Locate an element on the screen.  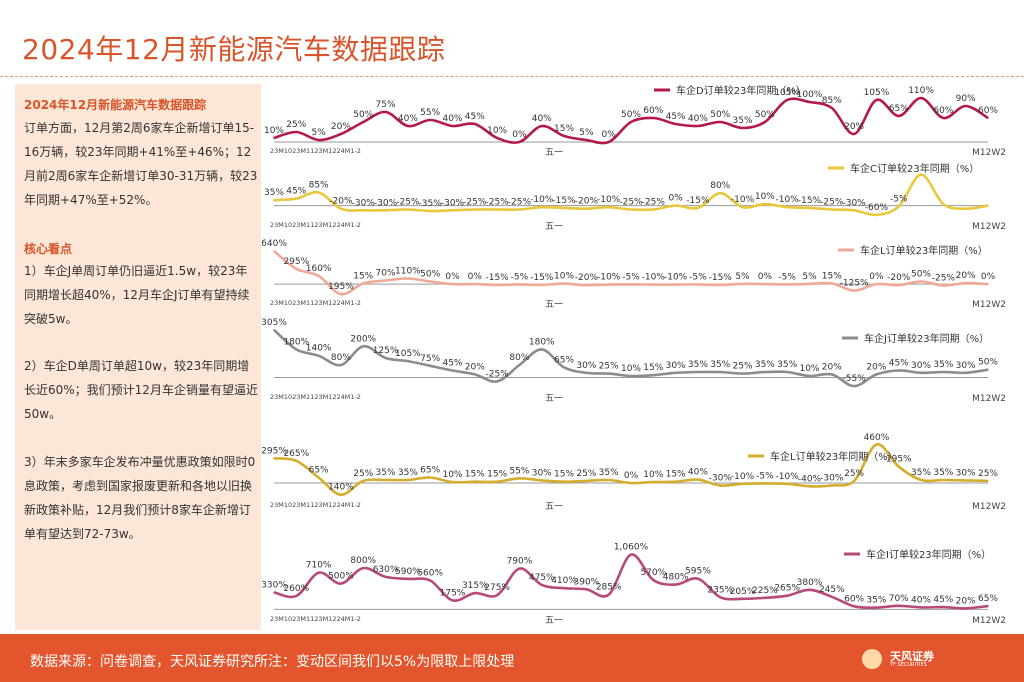
data-label: 40% is located at coordinates (542, 119).